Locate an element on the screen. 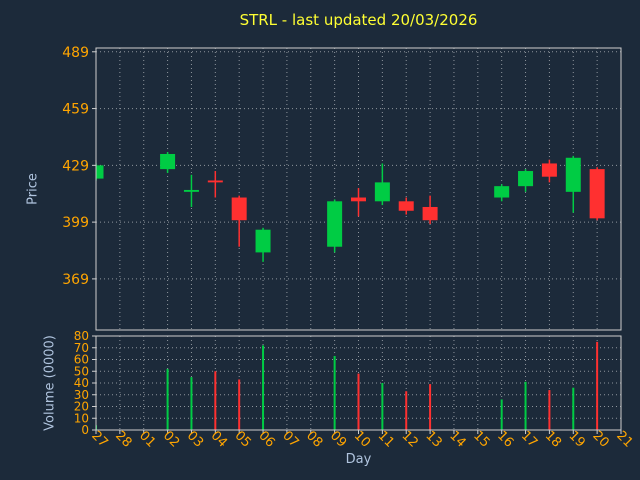 The height and width of the screenshot is (480, 640). volume-tick-label: 60 is located at coordinates (81, 360).